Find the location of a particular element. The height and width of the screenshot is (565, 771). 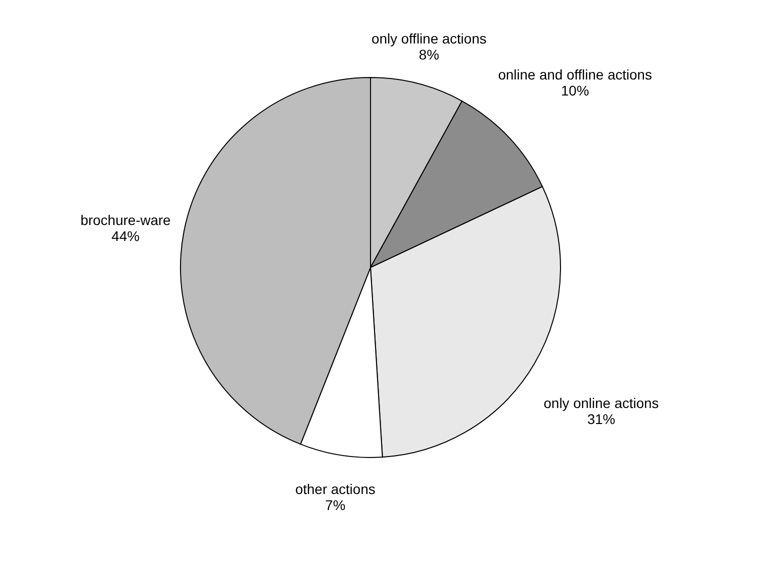

slice-label: only online actions is located at coordinates (601, 402).